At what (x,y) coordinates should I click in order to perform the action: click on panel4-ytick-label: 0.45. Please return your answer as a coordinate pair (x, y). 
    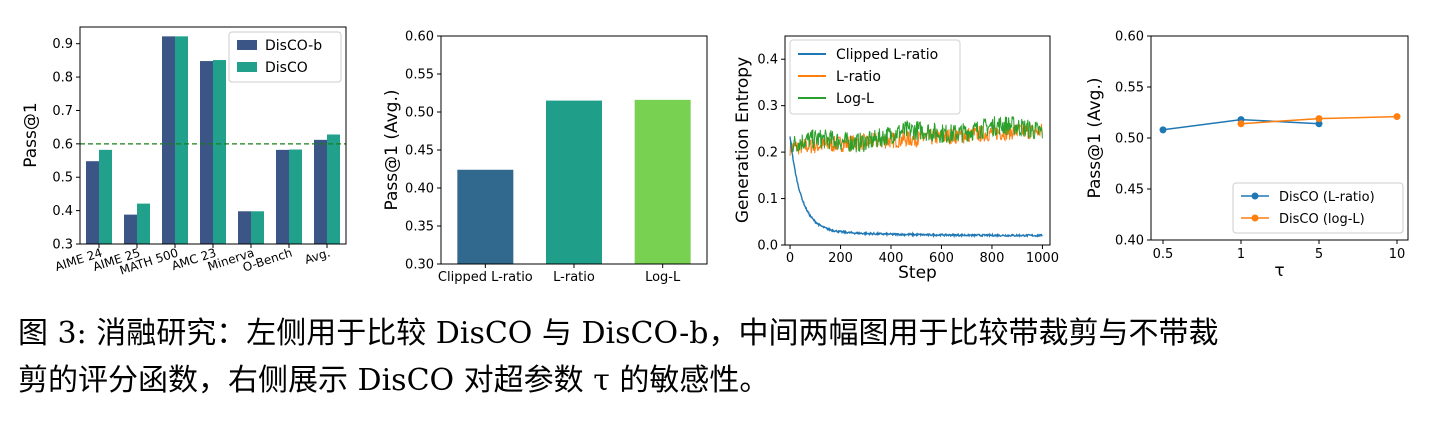
    Looking at the image, I should click on (1129, 190).